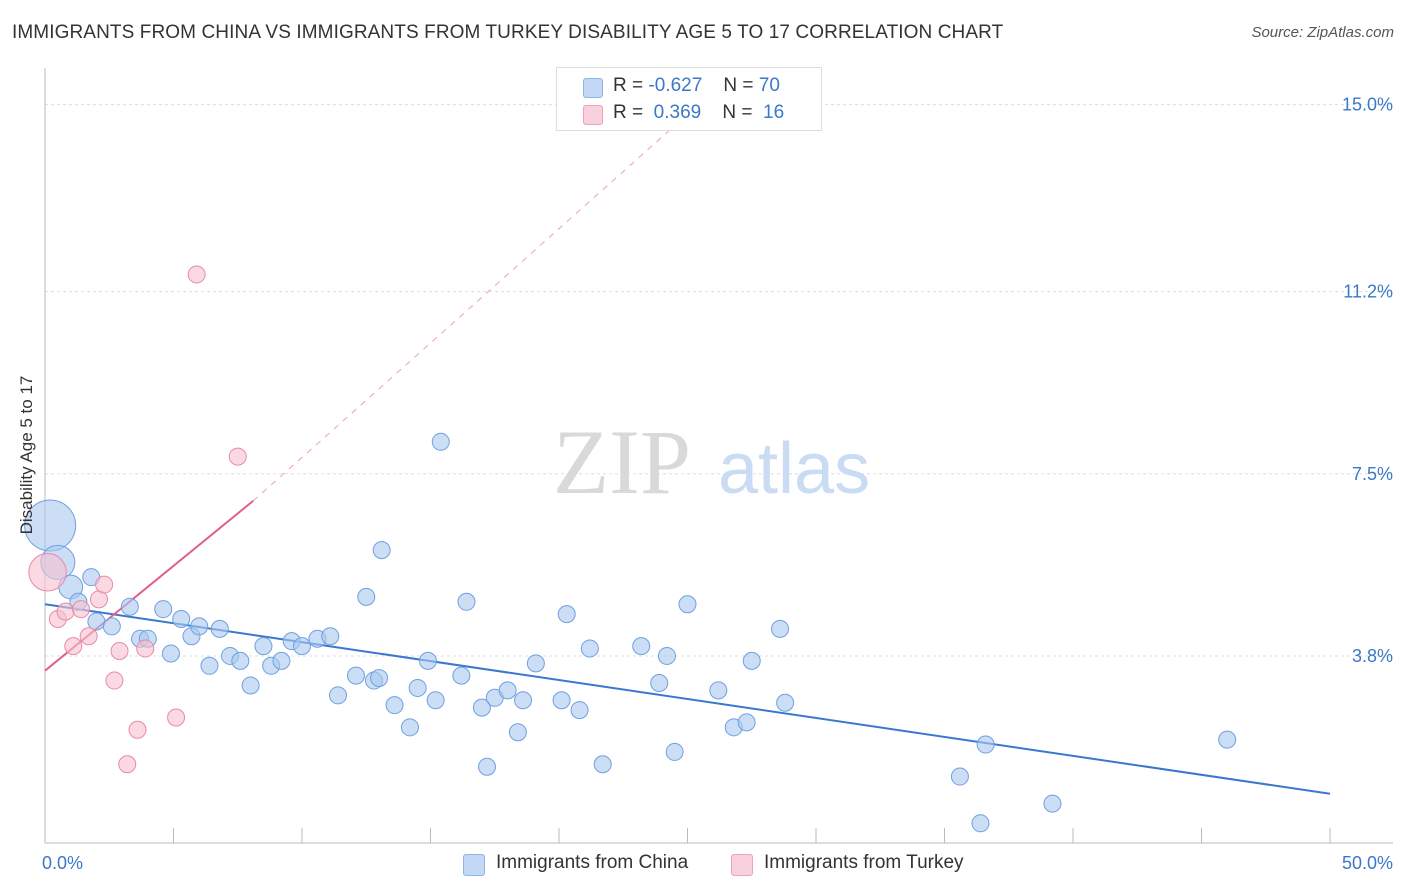  Describe the element at coordinates (474, 865) in the screenshot. I see `series-swatch-china` at that location.